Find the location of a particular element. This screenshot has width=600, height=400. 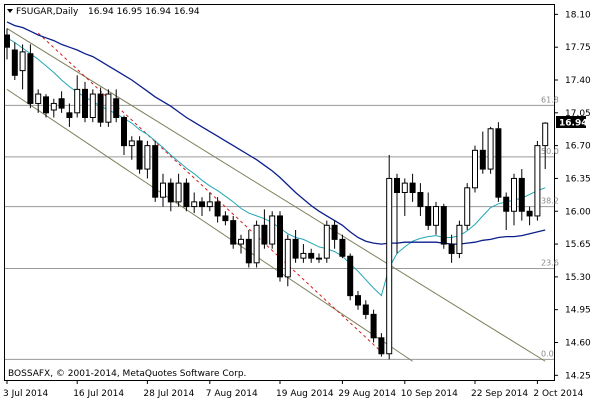

current-price-tag is located at coordinates (571, 122).